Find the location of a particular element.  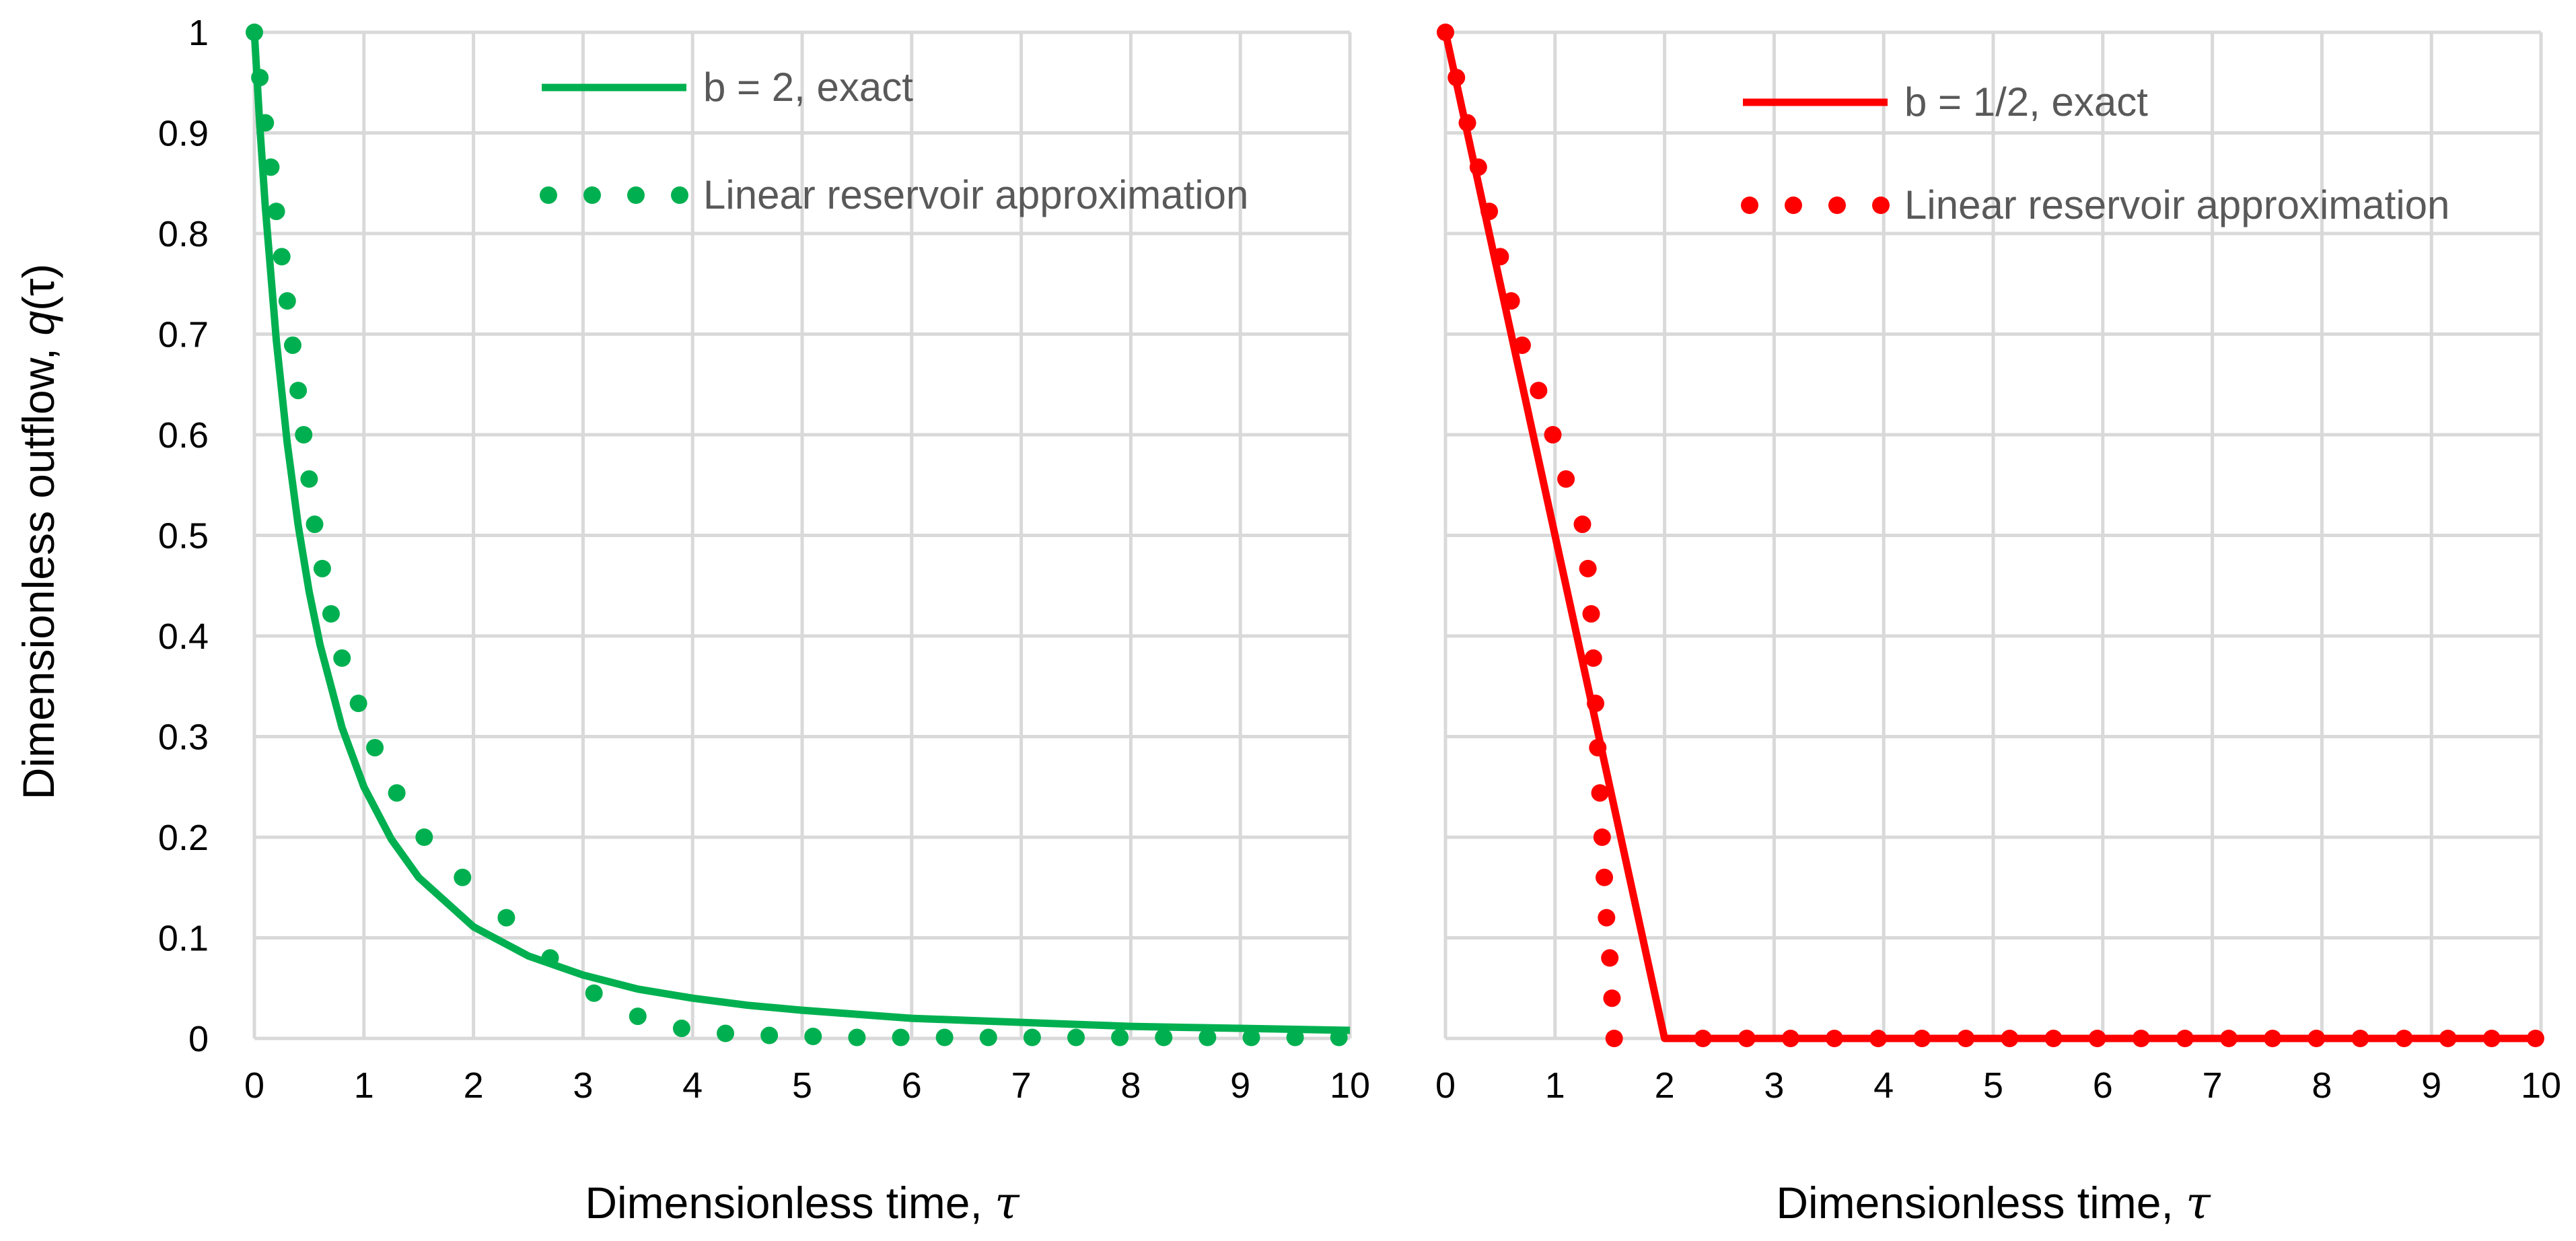

x-tick-label: 1 is located at coordinates (364, 1085).